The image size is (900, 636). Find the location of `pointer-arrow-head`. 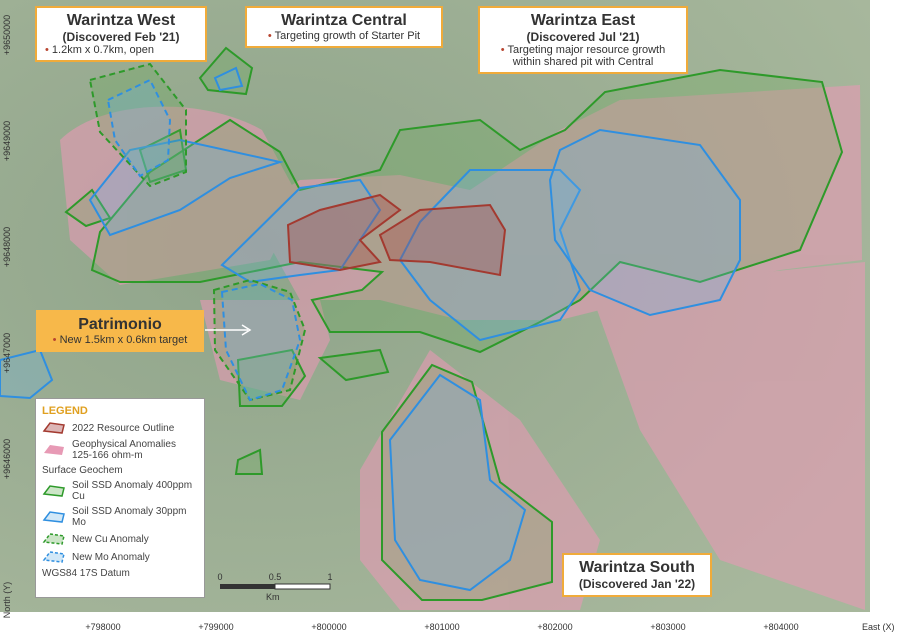

pointer-arrow-head is located at coordinates (246, 330).